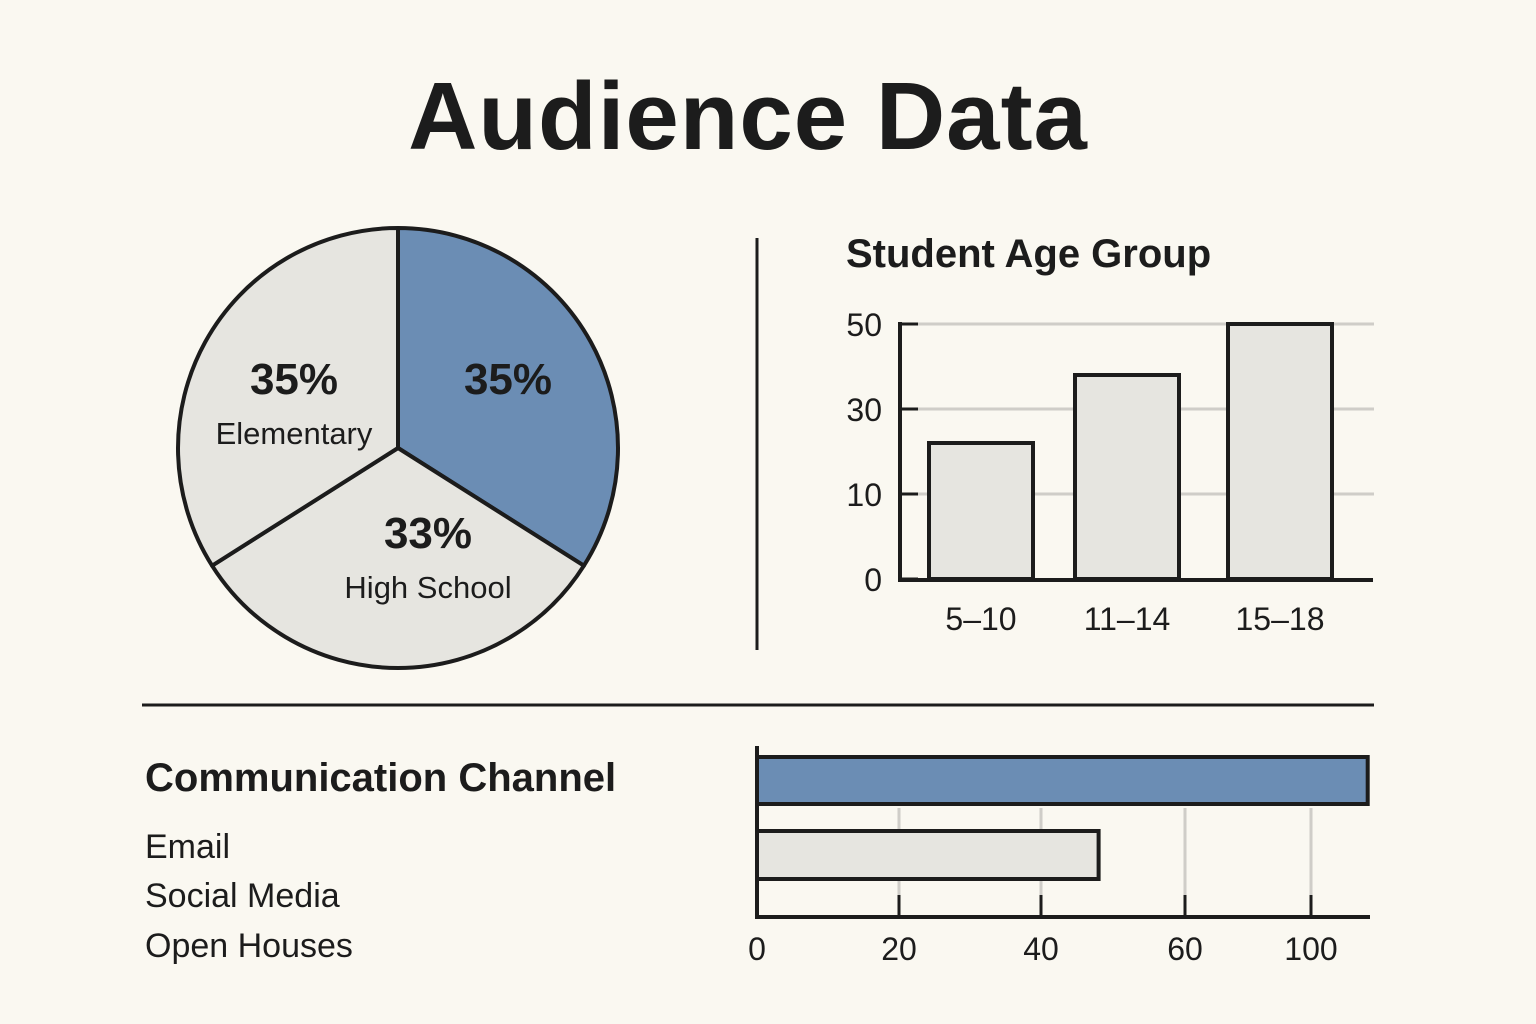 Image resolution: width=1536 pixels, height=1024 pixels. I want to click on x-tick-label: 0, so click(757, 949).